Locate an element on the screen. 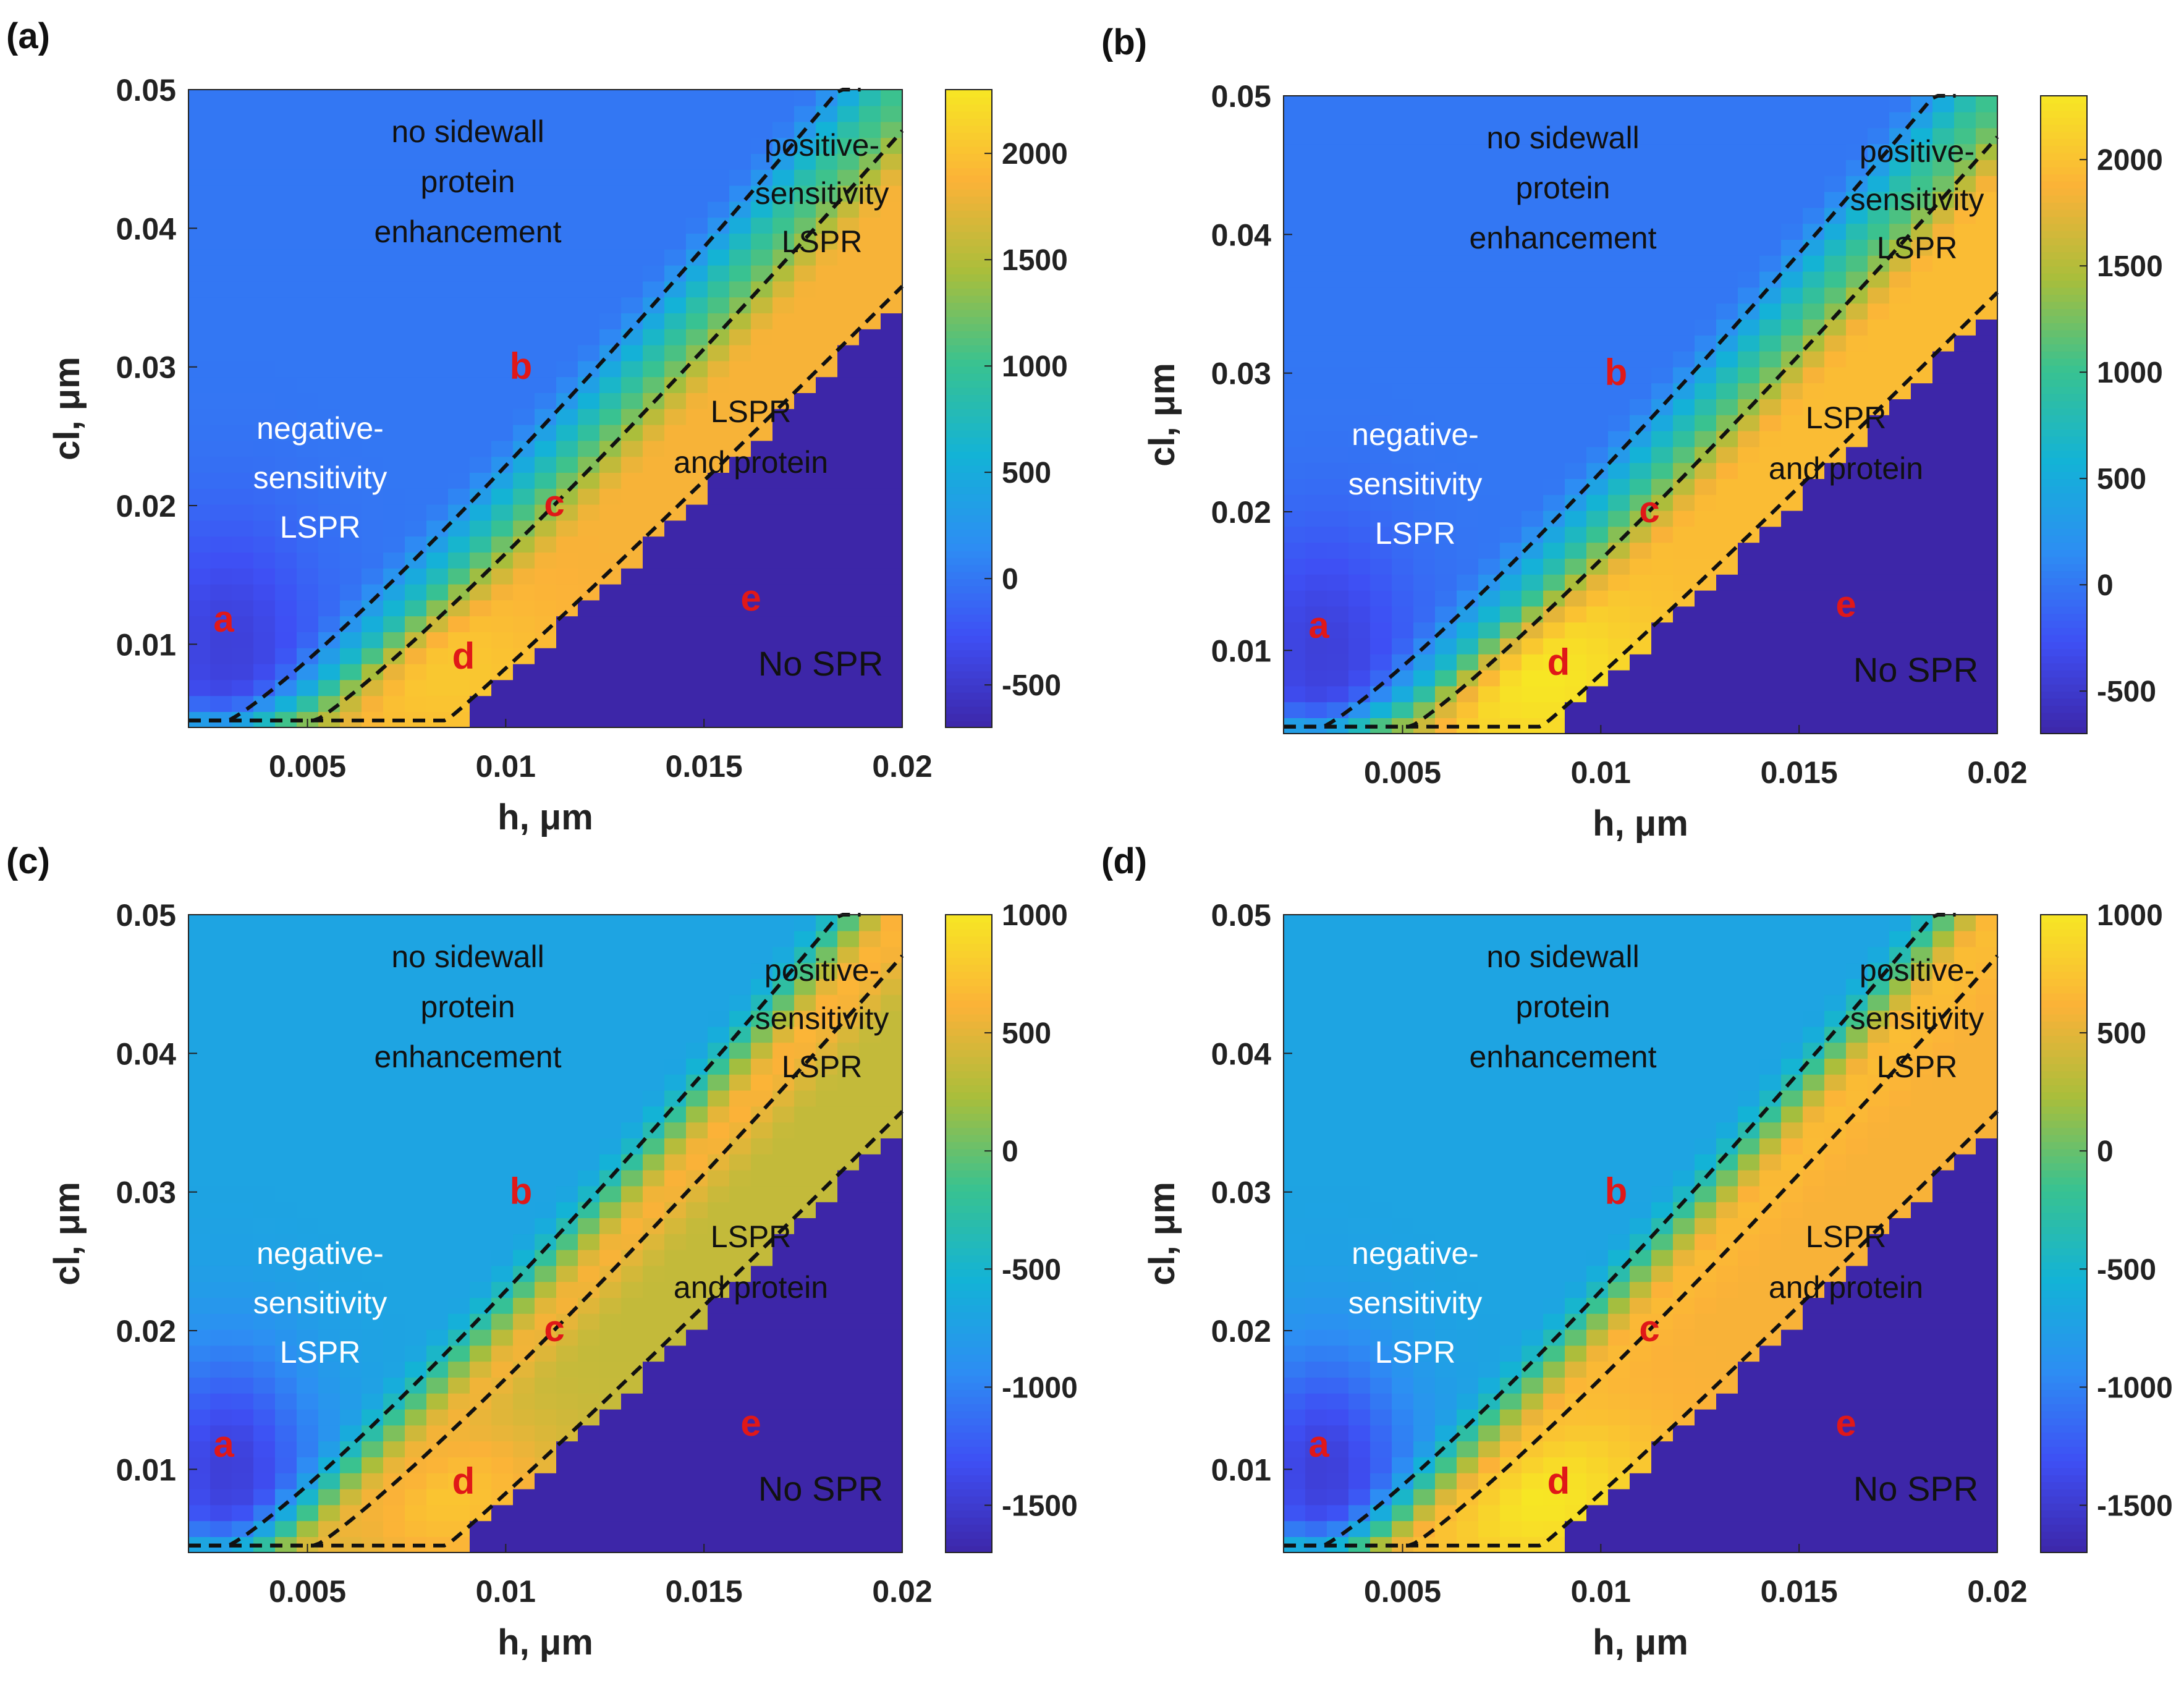 Image resolution: width=2184 pixels, height=1686 pixels. region-label-lspr-protein: LSPR is located at coordinates (751, 411).